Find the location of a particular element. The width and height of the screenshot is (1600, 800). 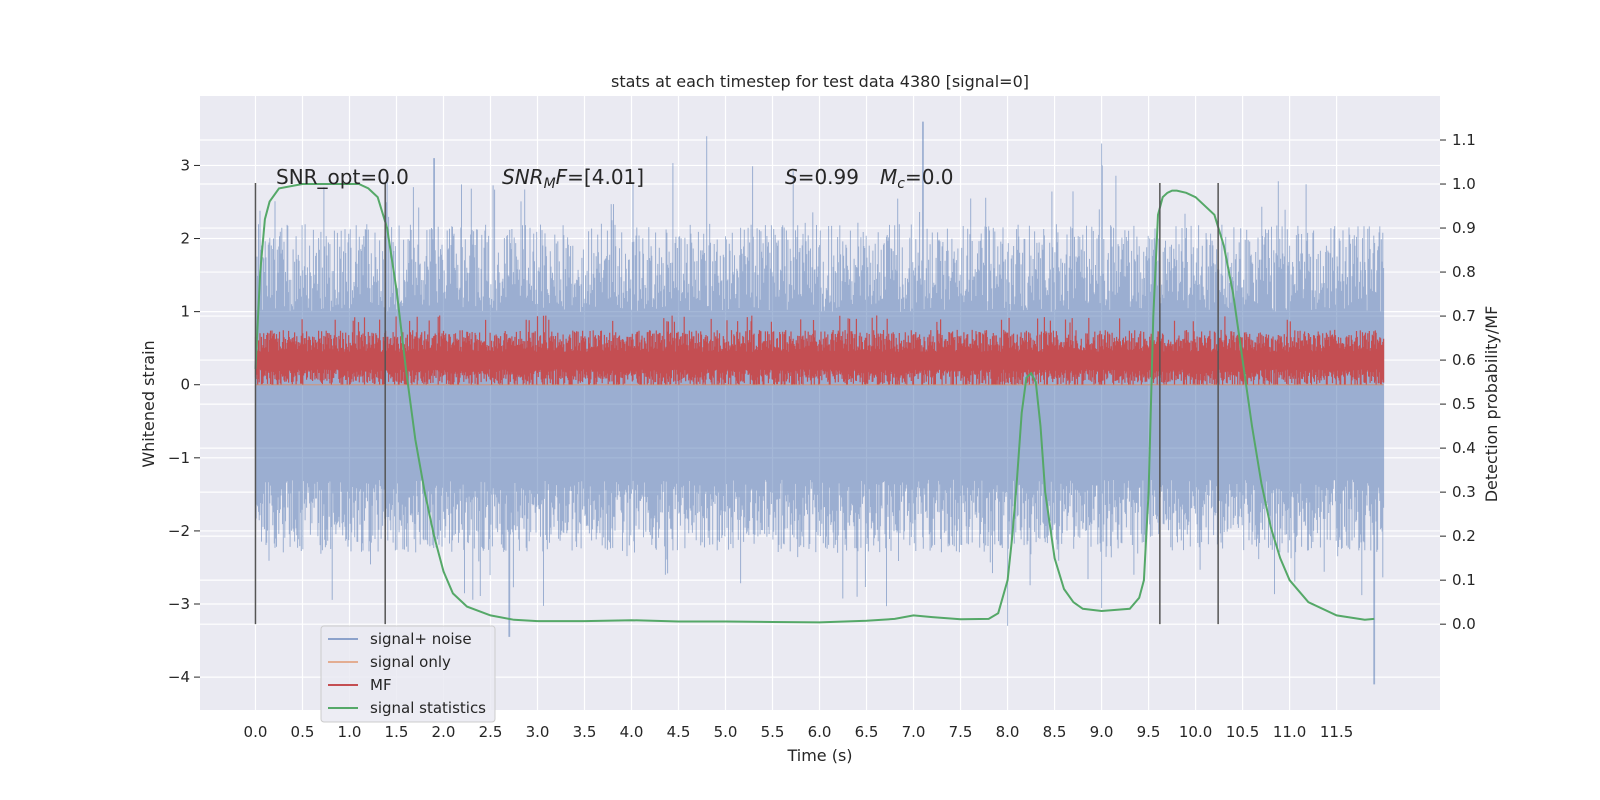

y-tick-label: 2 is located at coordinates (185, 239).